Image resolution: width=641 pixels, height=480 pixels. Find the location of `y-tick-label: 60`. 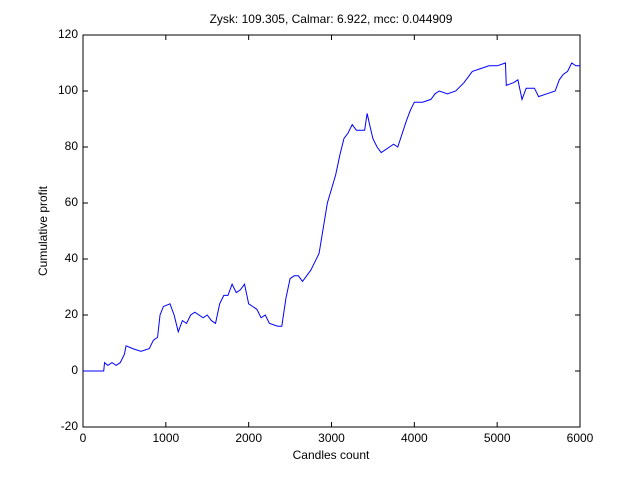

y-tick-label: 60 is located at coordinates (72, 202).